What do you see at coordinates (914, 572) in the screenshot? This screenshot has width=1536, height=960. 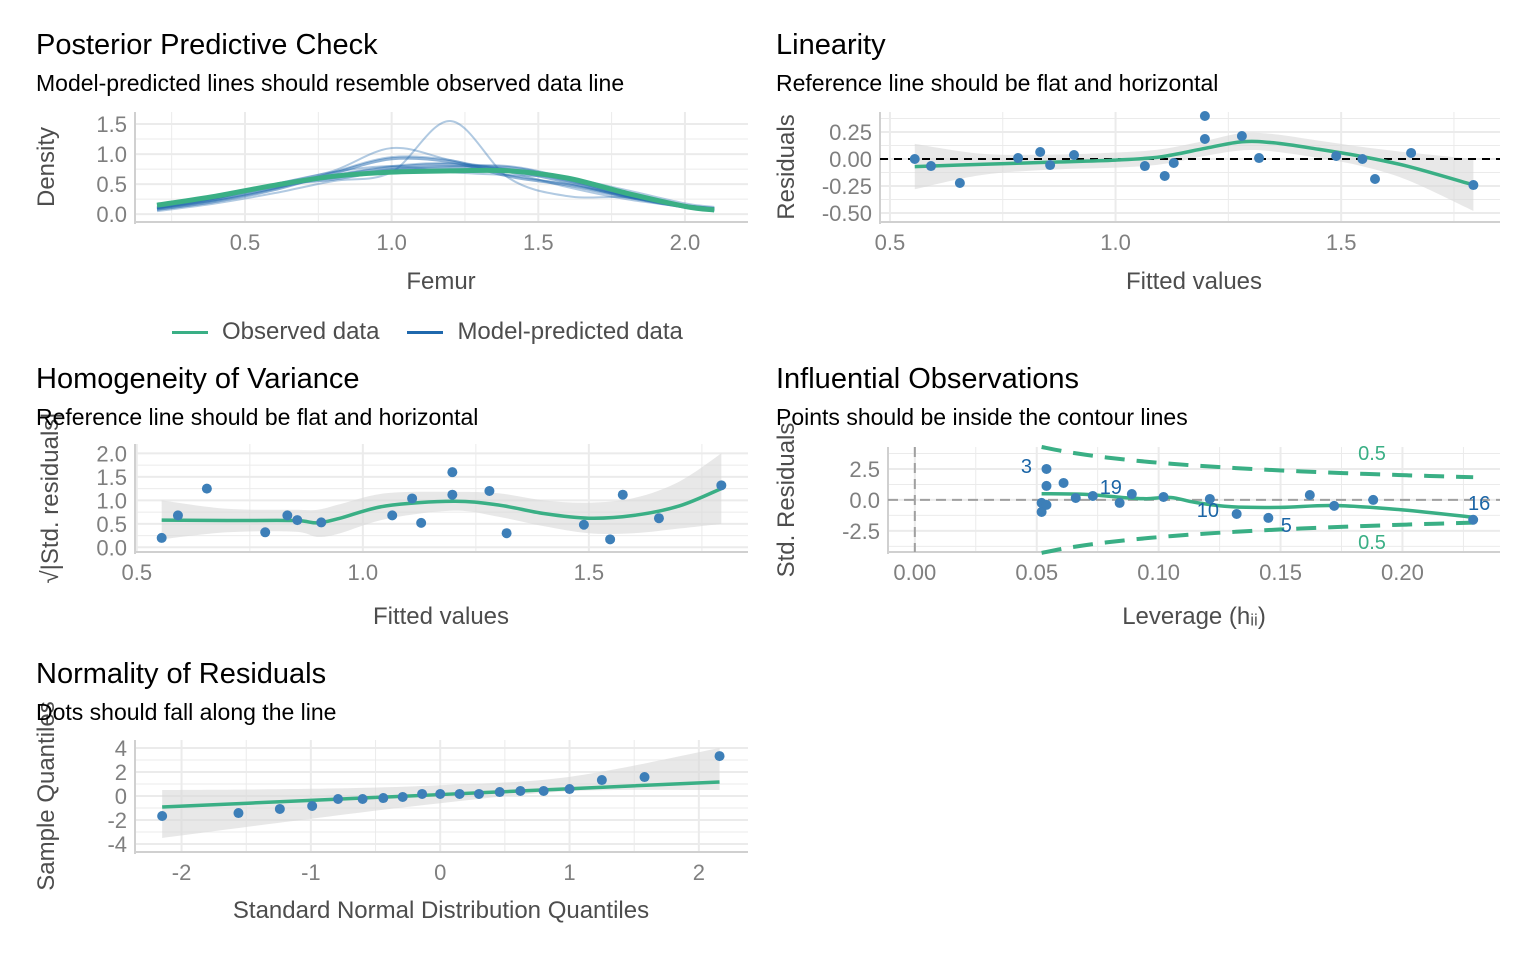 I see `x-tick-label: 0.00` at bounding box center [914, 572].